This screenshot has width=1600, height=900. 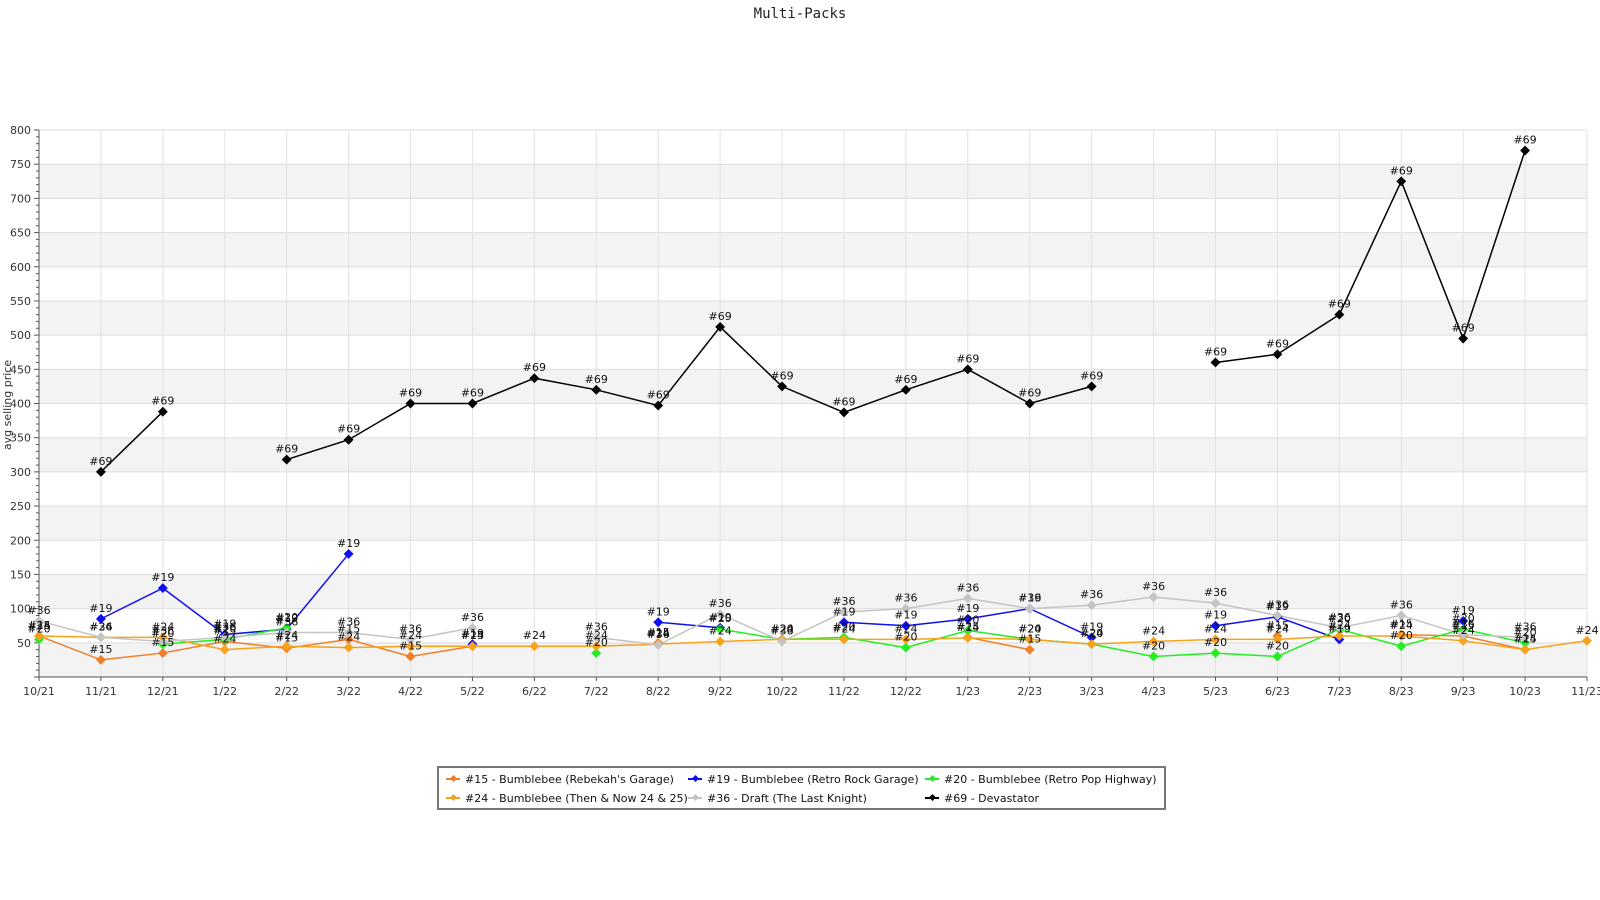 What do you see at coordinates (1401, 691) in the screenshot?
I see `x-tick-label: 8/23` at bounding box center [1401, 691].